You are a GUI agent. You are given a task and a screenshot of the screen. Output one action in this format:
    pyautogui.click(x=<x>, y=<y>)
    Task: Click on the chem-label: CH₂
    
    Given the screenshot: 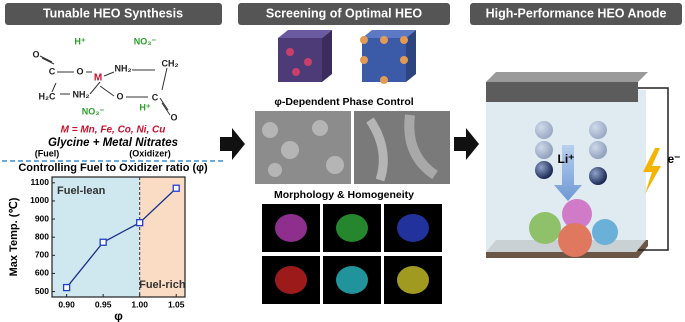 What is the action you would take?
    pyautogui.click(x=170, y=63)
    